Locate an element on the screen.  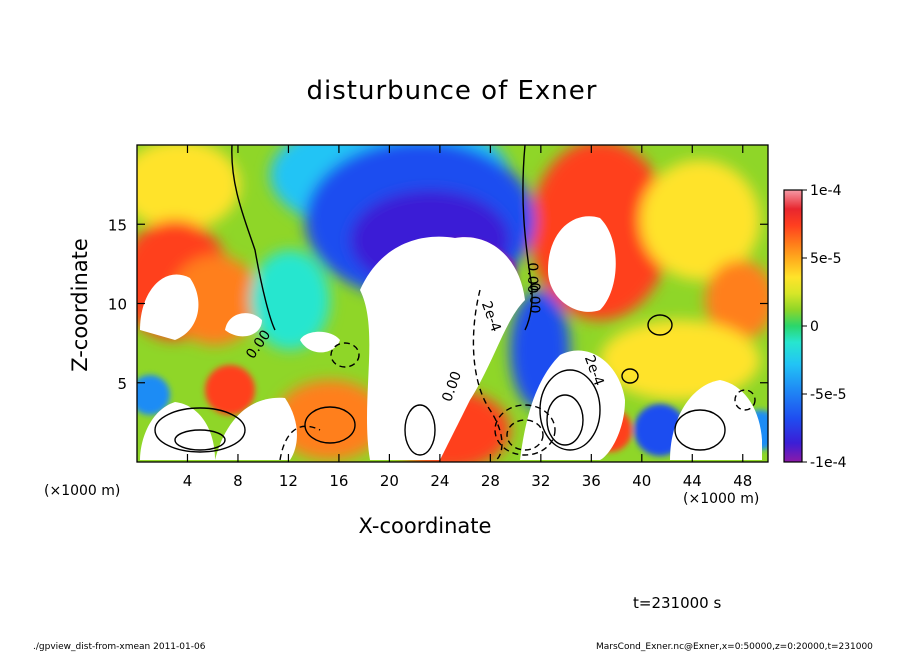
x-tick-label: 48 is located at coordinates (742, 481).